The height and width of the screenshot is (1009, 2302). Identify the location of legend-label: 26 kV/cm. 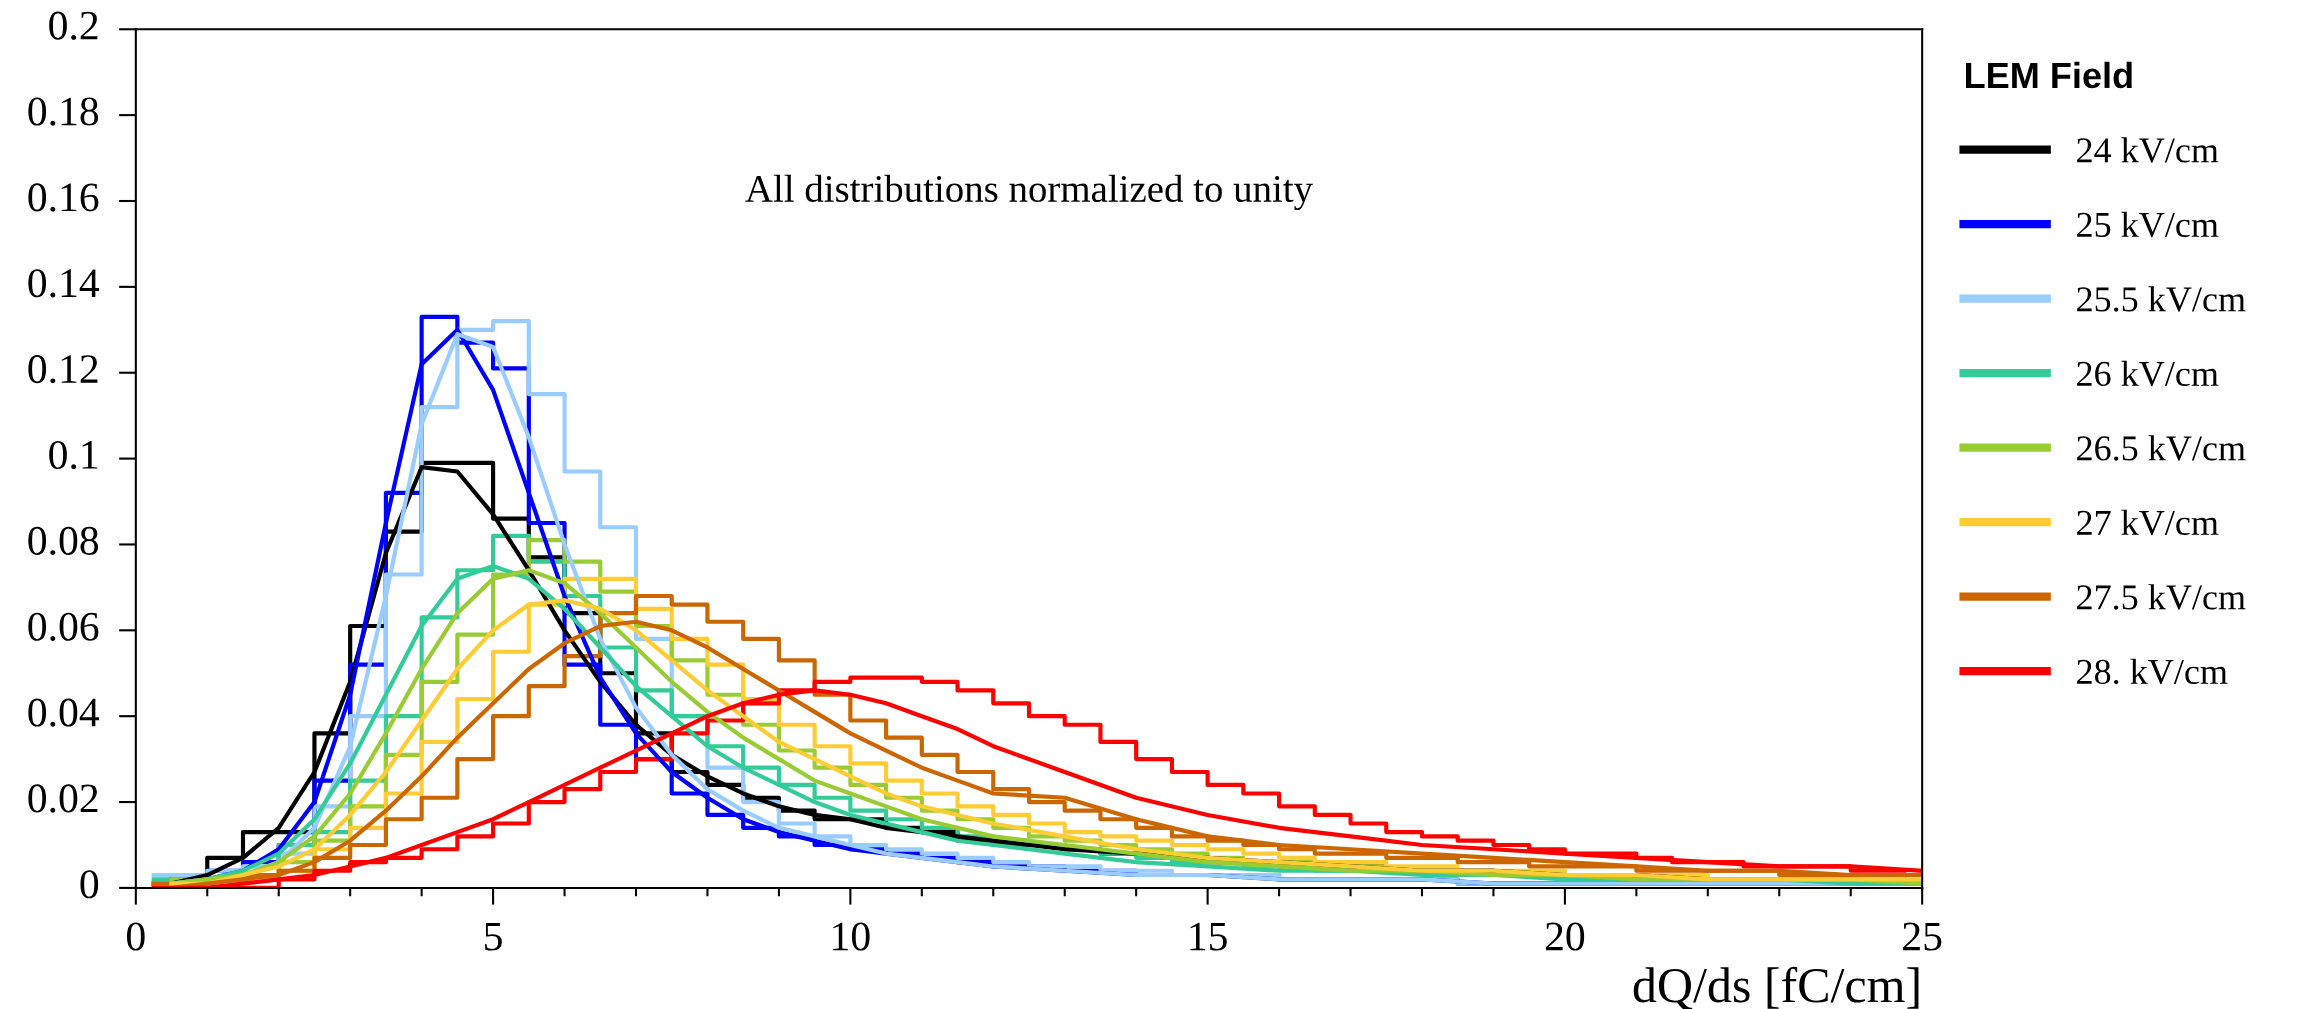
(2148, 373).